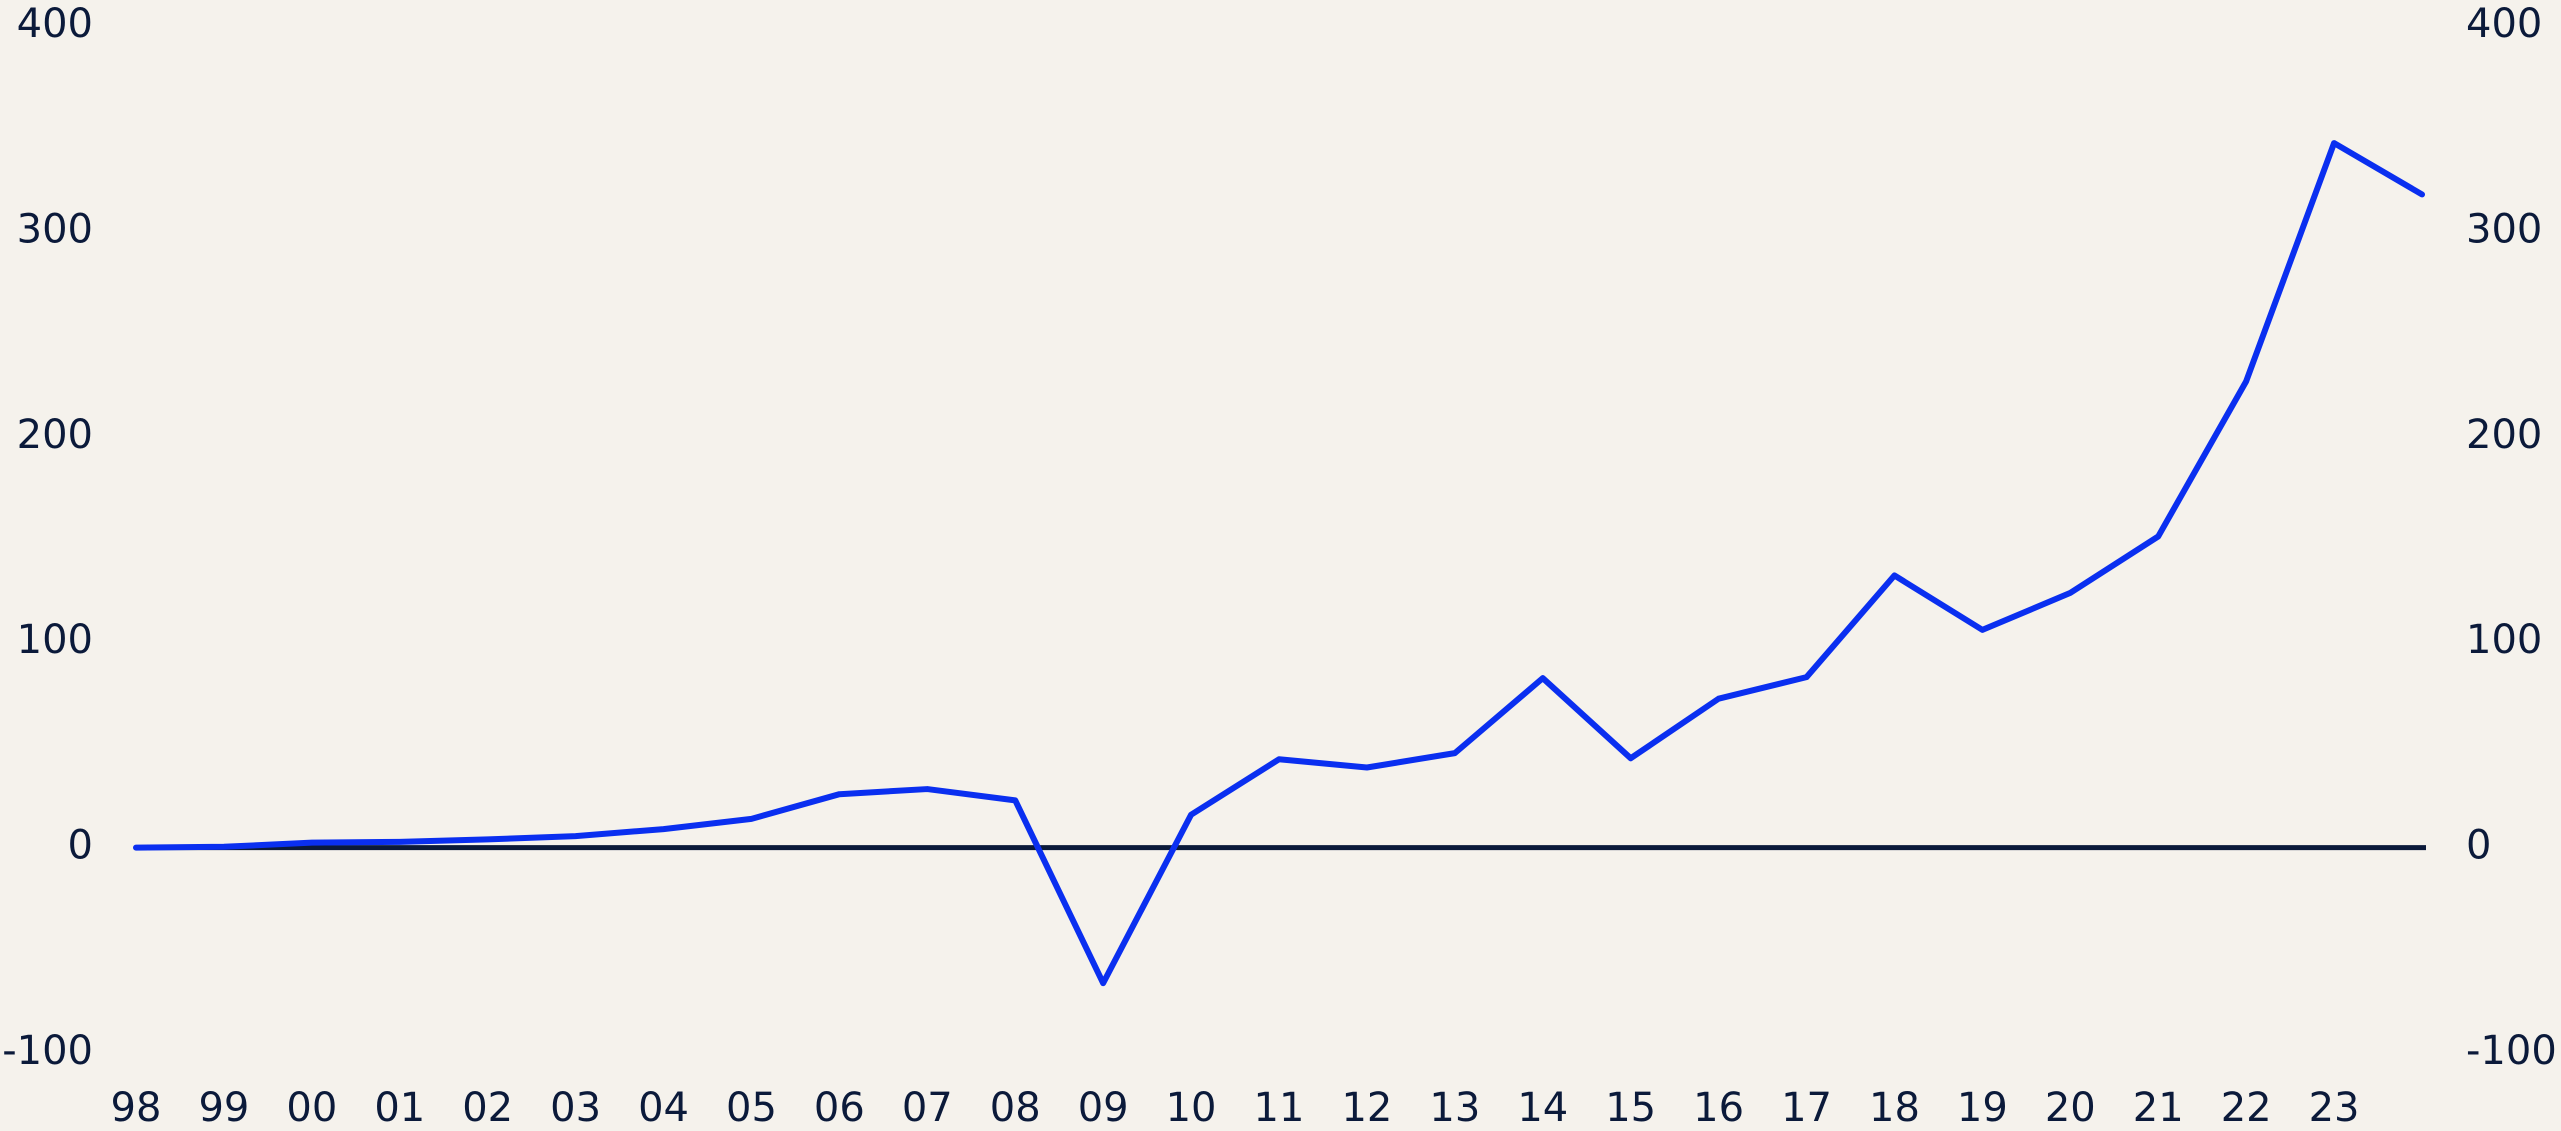 The height and width of the screenshot is (1131, 2561). What do you see at coordinates (2504, 435) in the screenshot?
I see `y2-tick-label: 200` at bounding box center [2504, 435].